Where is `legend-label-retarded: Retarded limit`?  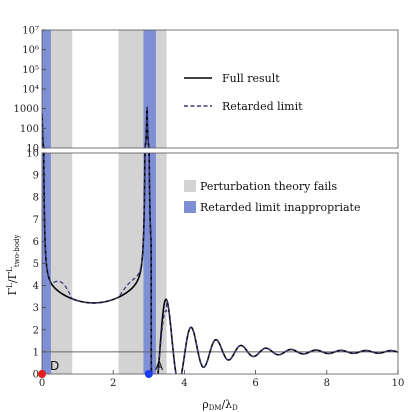 legend-label-retarded: Retarded limit is located at coordinates (262, 106).